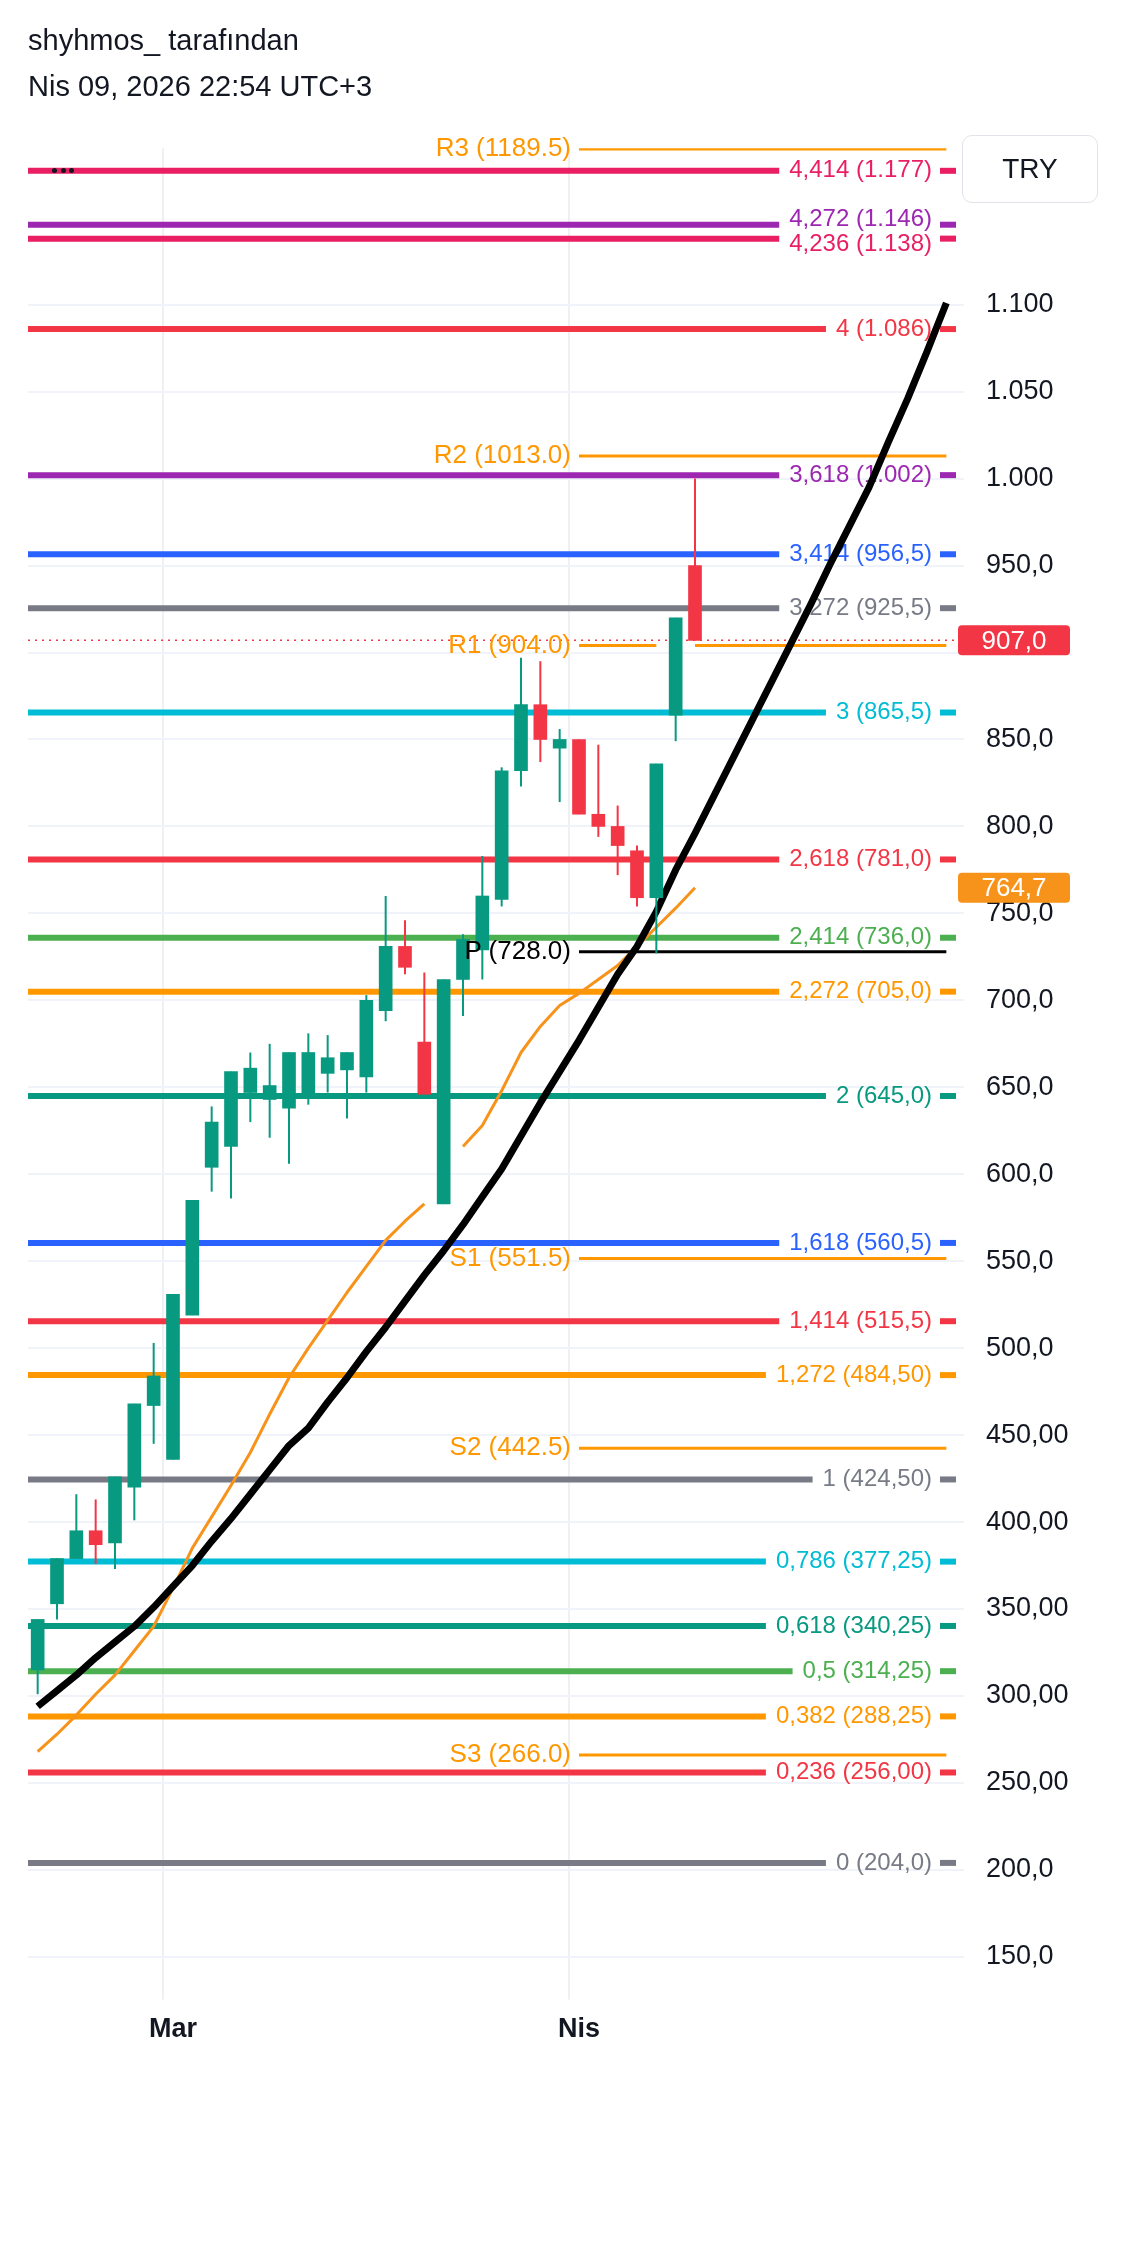  I want to click on ref-line-label: 1,618 (560,5), so click(860, 1241).